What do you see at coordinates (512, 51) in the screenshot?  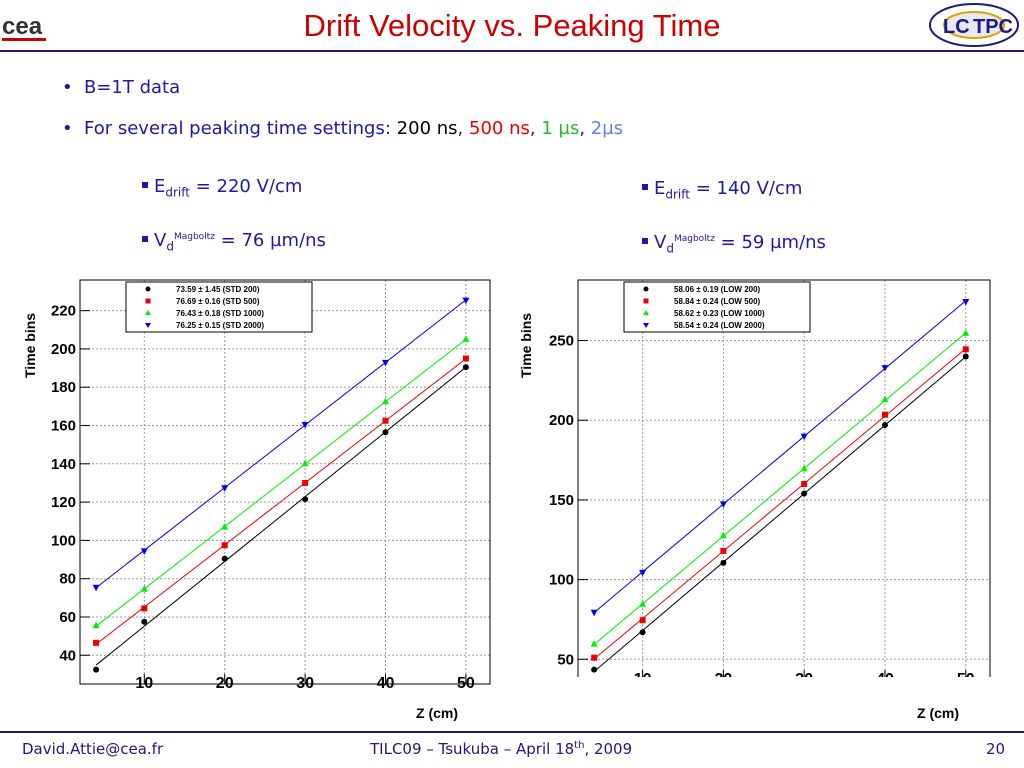 I see `header-divider` at bounding box center [512, 51].